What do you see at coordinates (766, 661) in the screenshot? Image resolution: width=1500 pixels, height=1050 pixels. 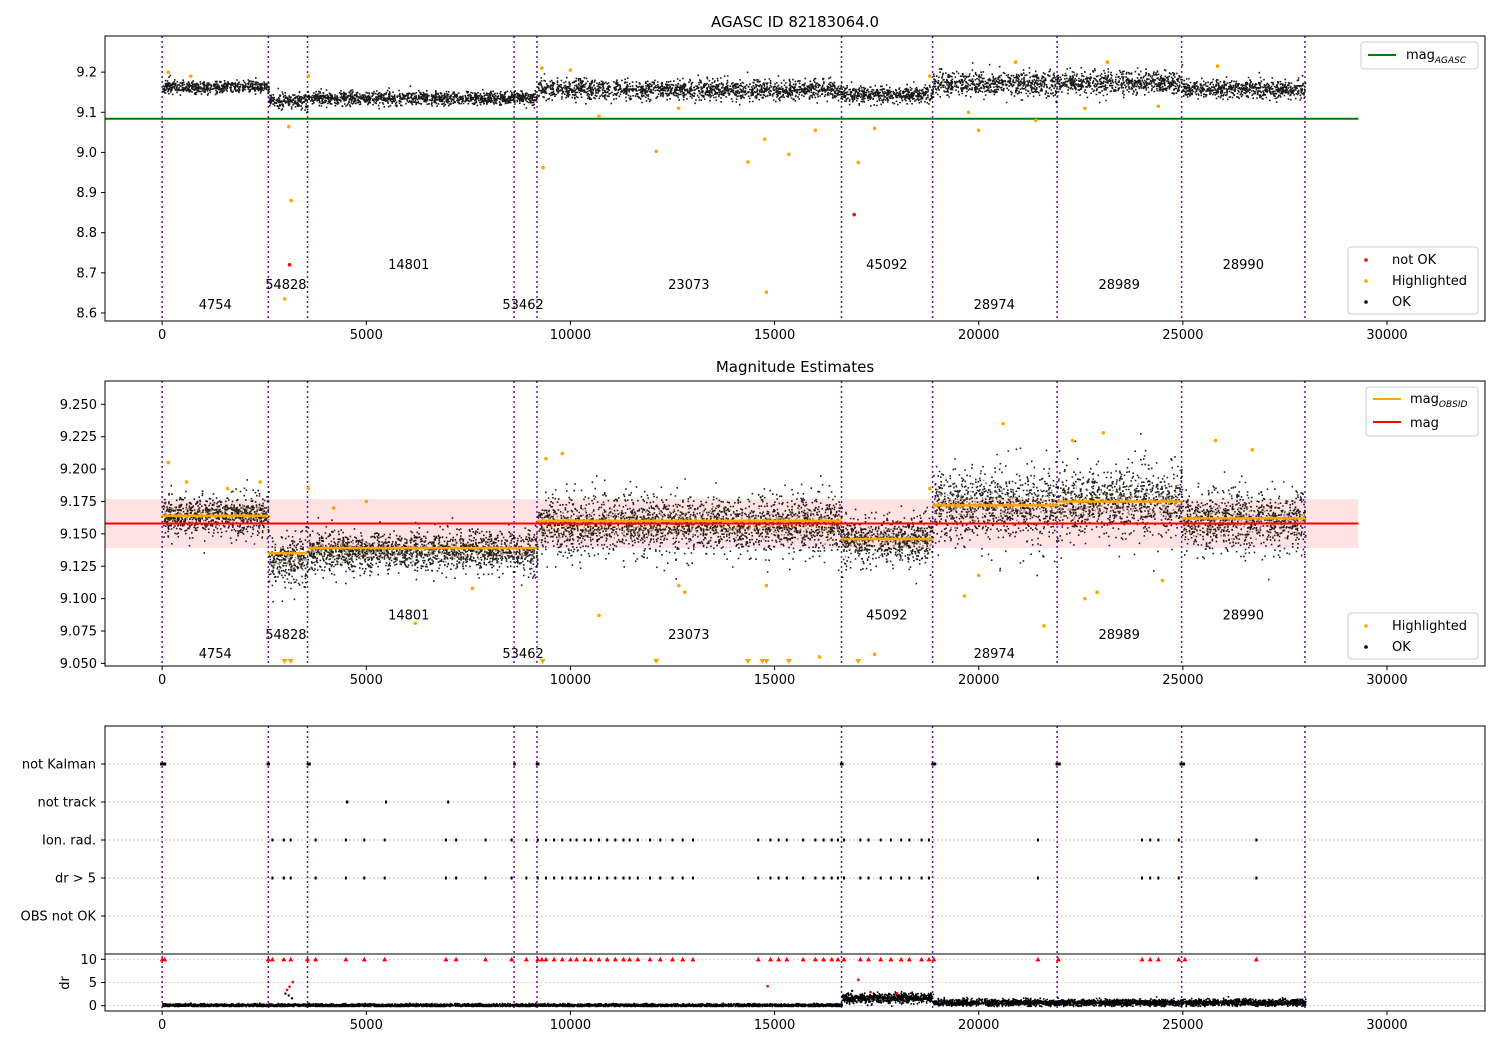 I see `offscale-marker` at bounding box center [766, 661].